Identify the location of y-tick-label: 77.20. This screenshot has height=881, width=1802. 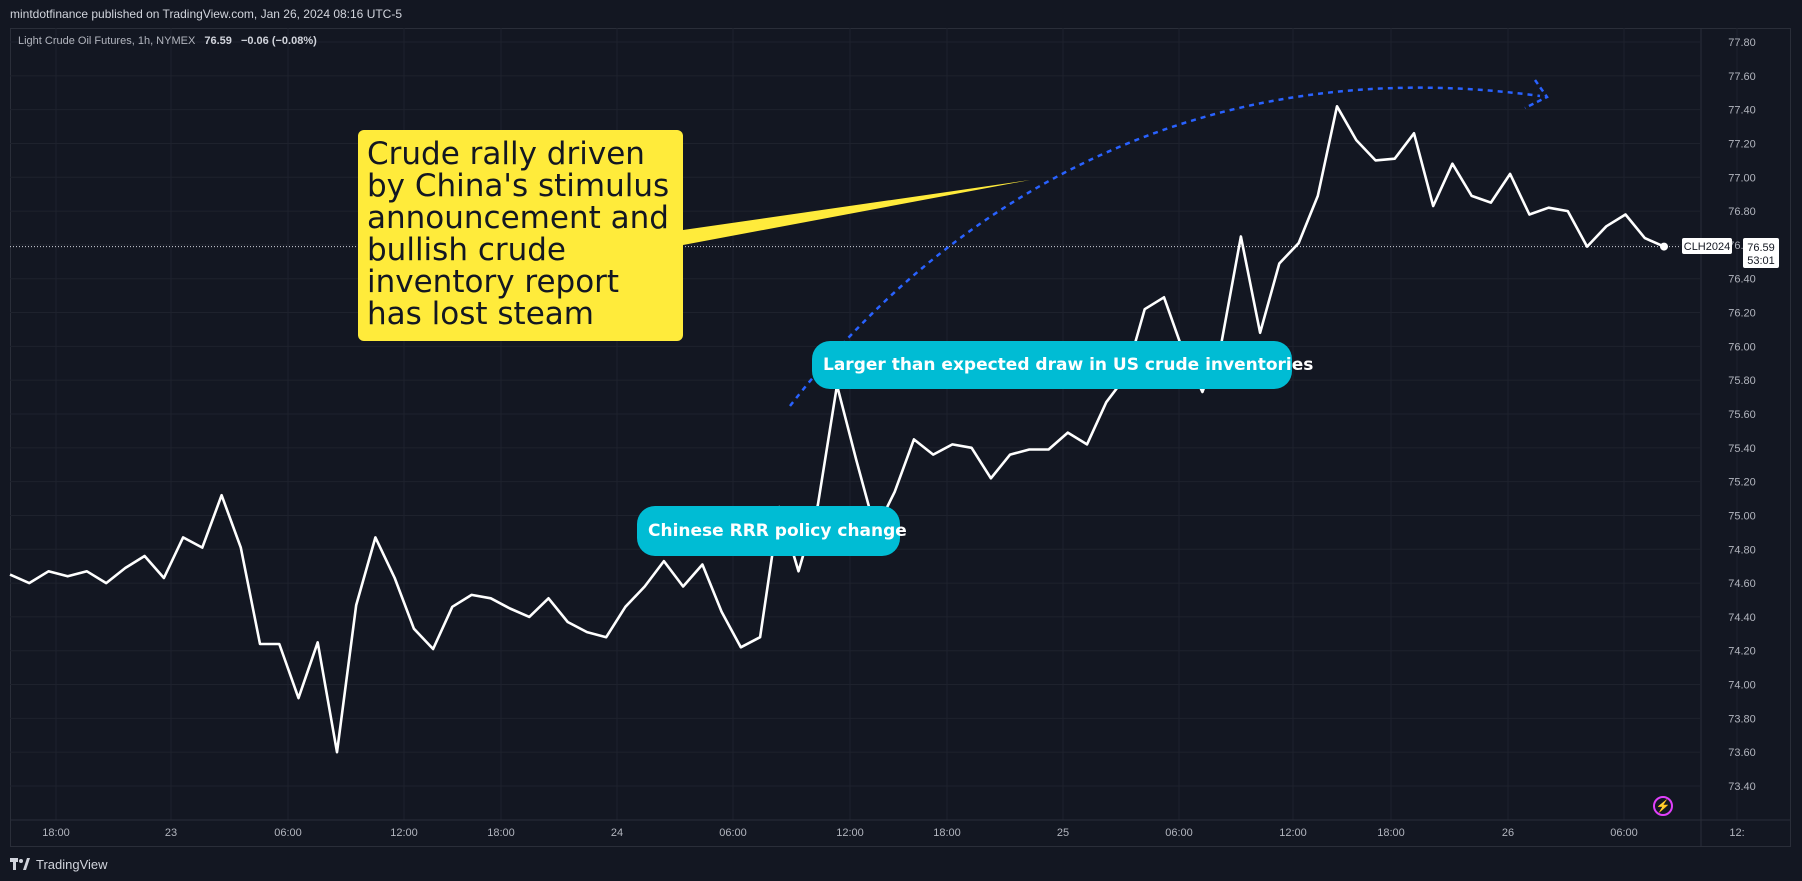
(1742, 144).